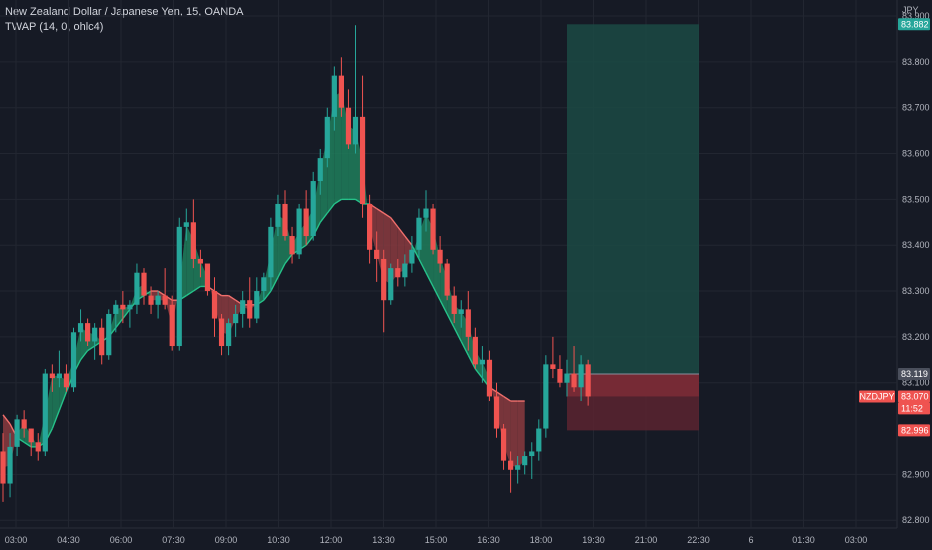  I want to click on x-tick-label: 13:30, so click(383, 540).